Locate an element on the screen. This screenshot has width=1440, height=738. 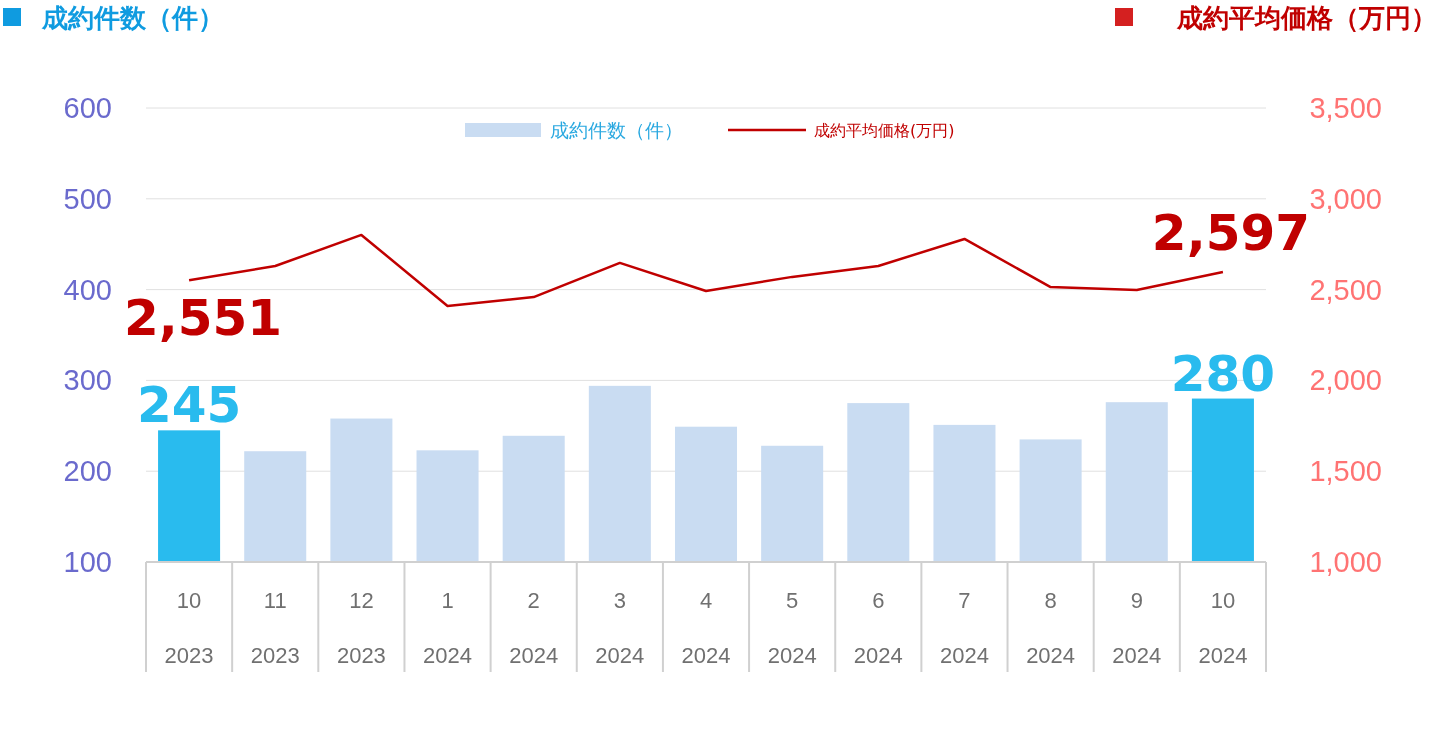
data-label: 245 is located at coordinates (189, 405).